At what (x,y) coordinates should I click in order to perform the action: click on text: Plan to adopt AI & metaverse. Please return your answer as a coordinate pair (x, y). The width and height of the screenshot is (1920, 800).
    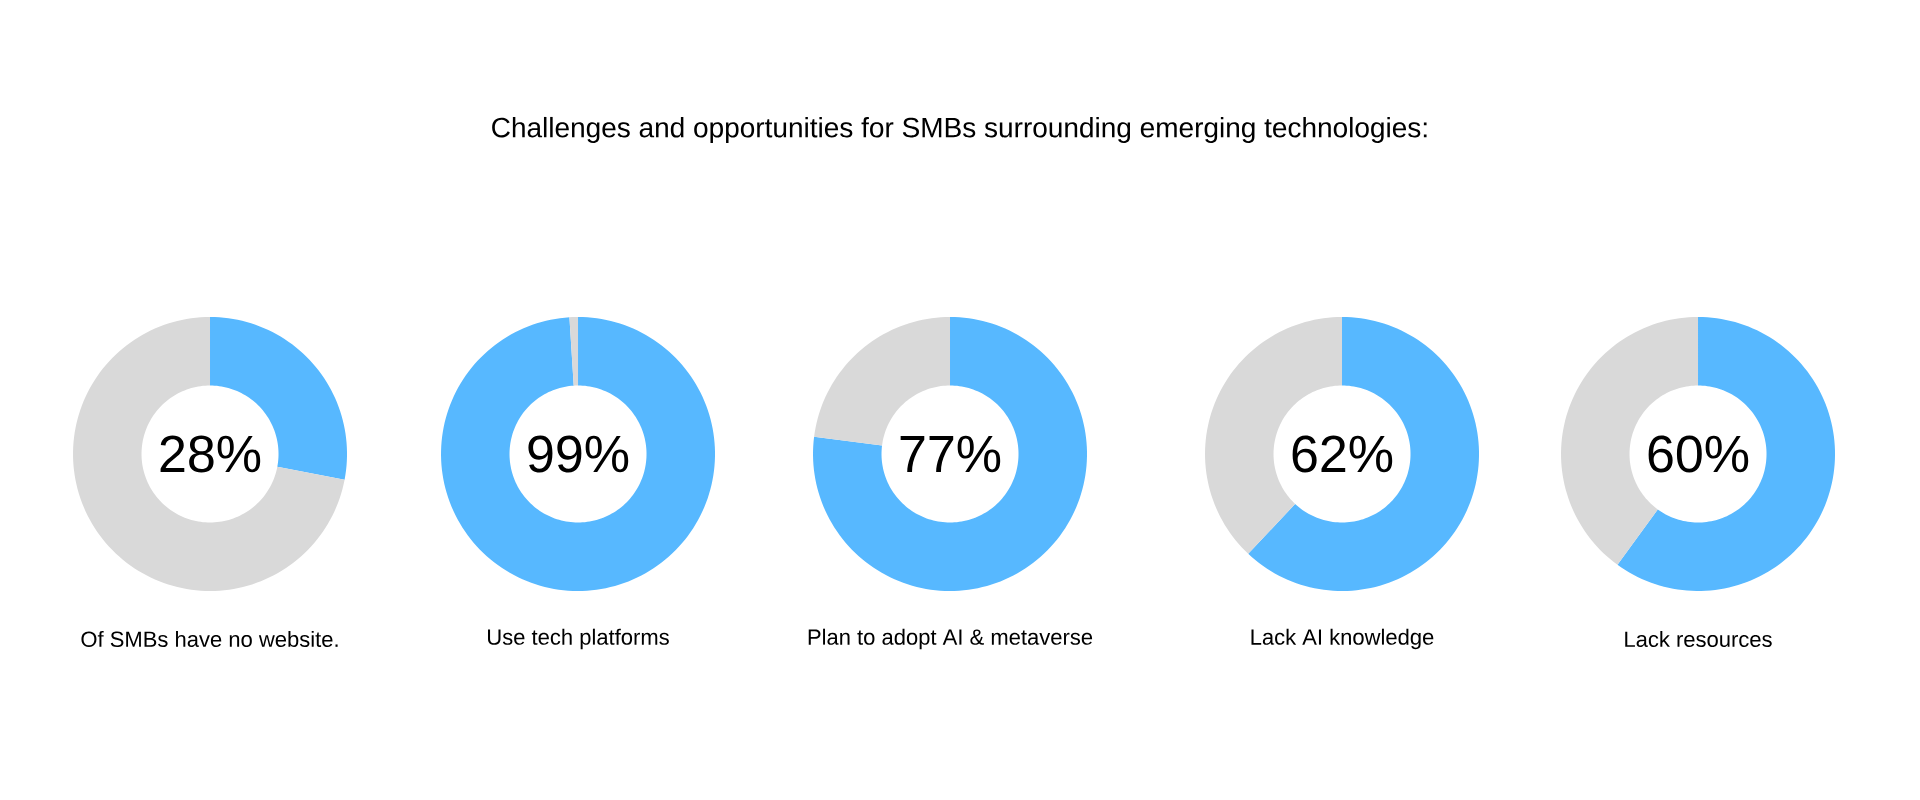
    Looking at the image, I should click on (950, 639).